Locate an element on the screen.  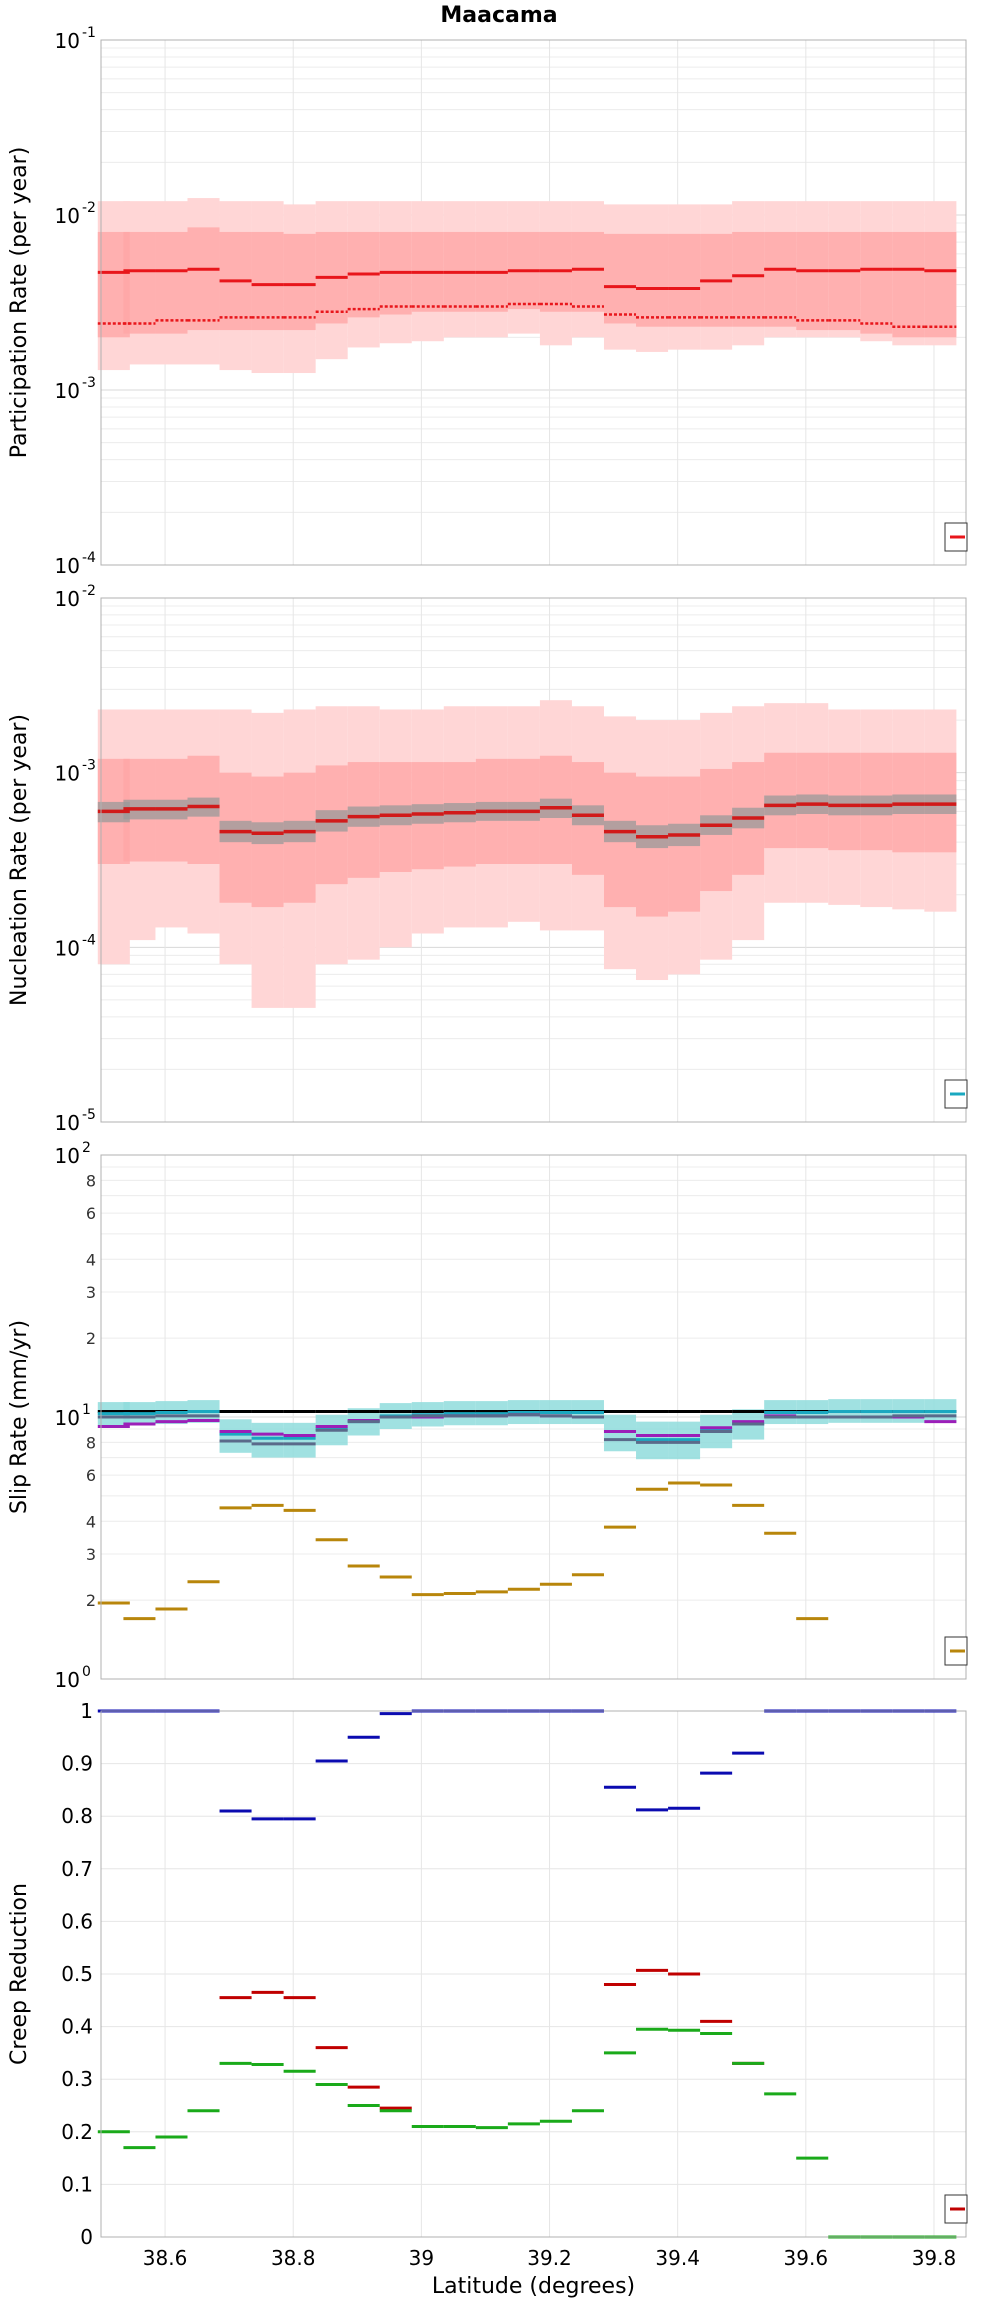
x-tick-label: 38.8 is located at coordinates (293, 2258).